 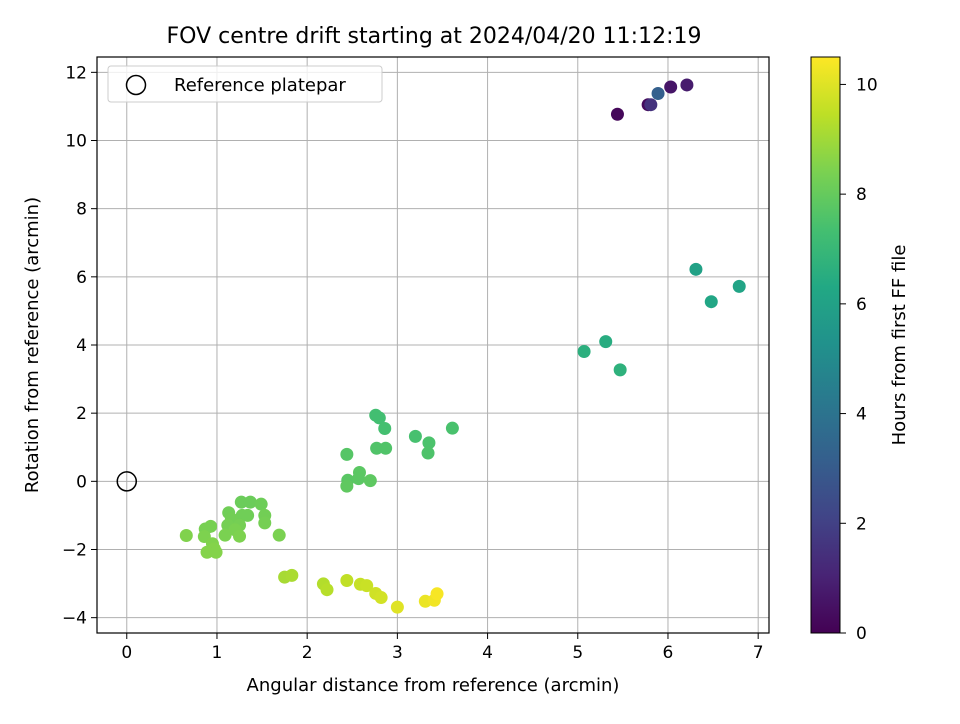 I want to click on colorbar-tick-label: 6, so click(x=861, y=305).